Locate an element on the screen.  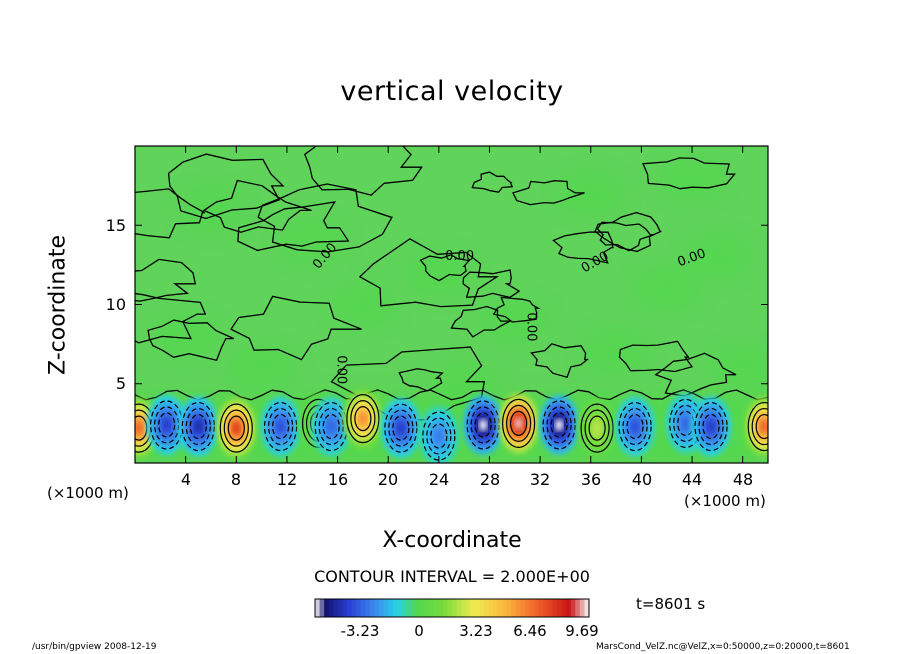
x-tick-label-40: 40 is located at coordinates (642, 479).